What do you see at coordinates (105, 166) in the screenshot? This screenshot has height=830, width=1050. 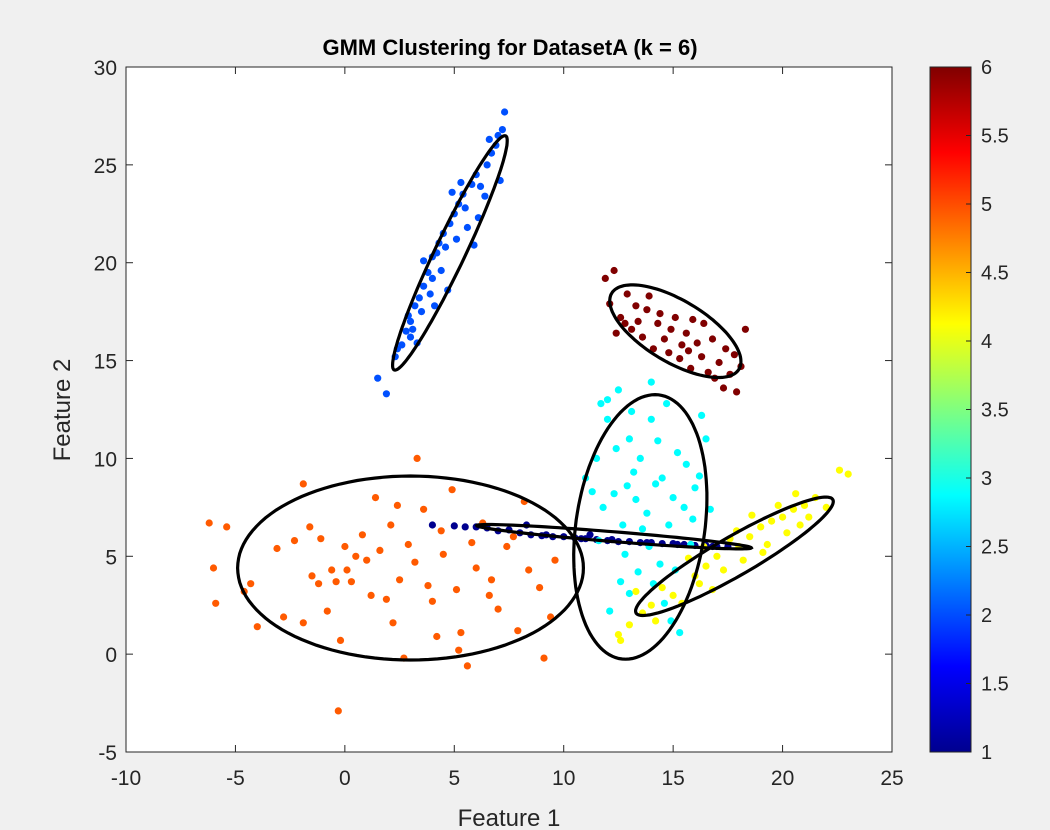 I see `y-tick-label: 25` at bounding box center [105, 166].